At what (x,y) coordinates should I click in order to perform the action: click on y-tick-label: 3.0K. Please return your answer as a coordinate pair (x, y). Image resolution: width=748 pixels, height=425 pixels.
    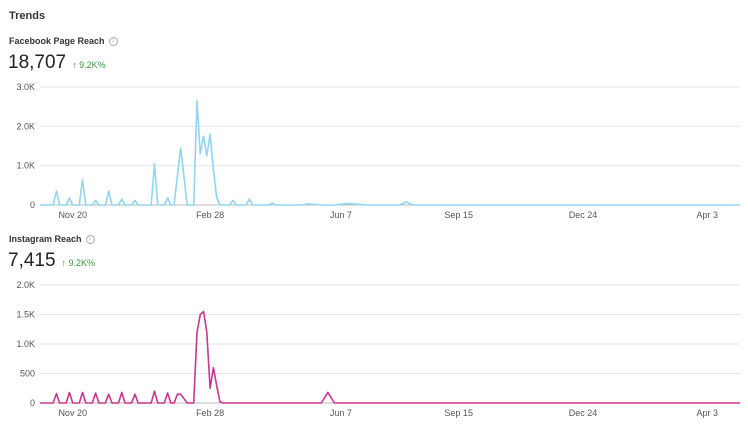
    Looking at the image, I should click on (25, 87).